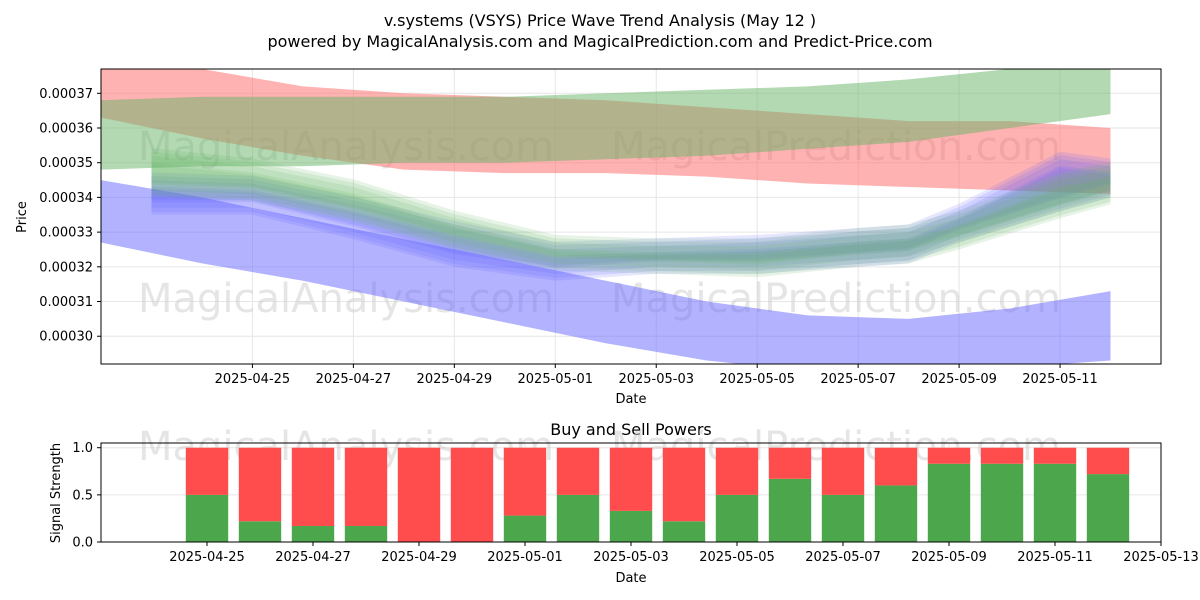  What do you see at coordinates (22, 217) in the screenshot?
I see `price-ylabel: Price` at bounding box center [22, 217].